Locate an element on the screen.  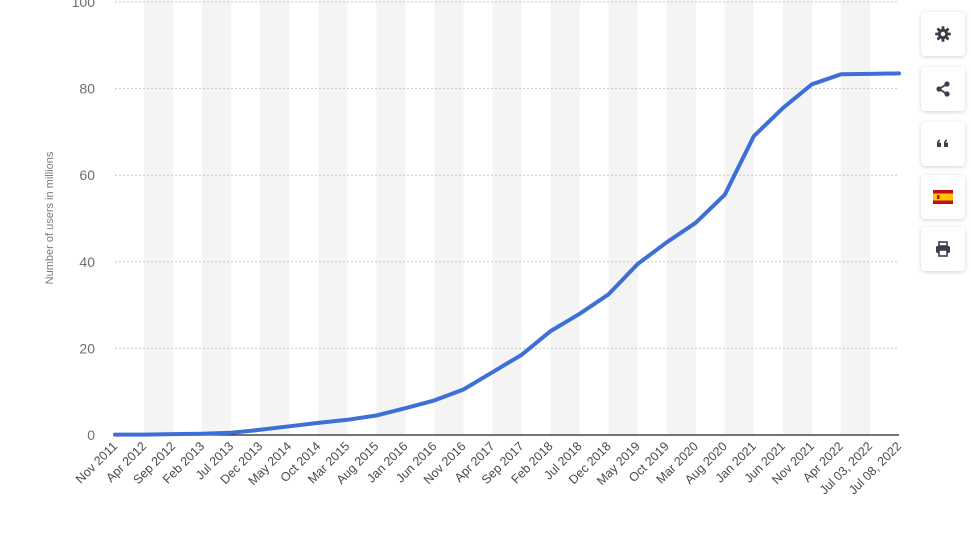
y-tick-label: 20 is located at coordinates (87, 348).